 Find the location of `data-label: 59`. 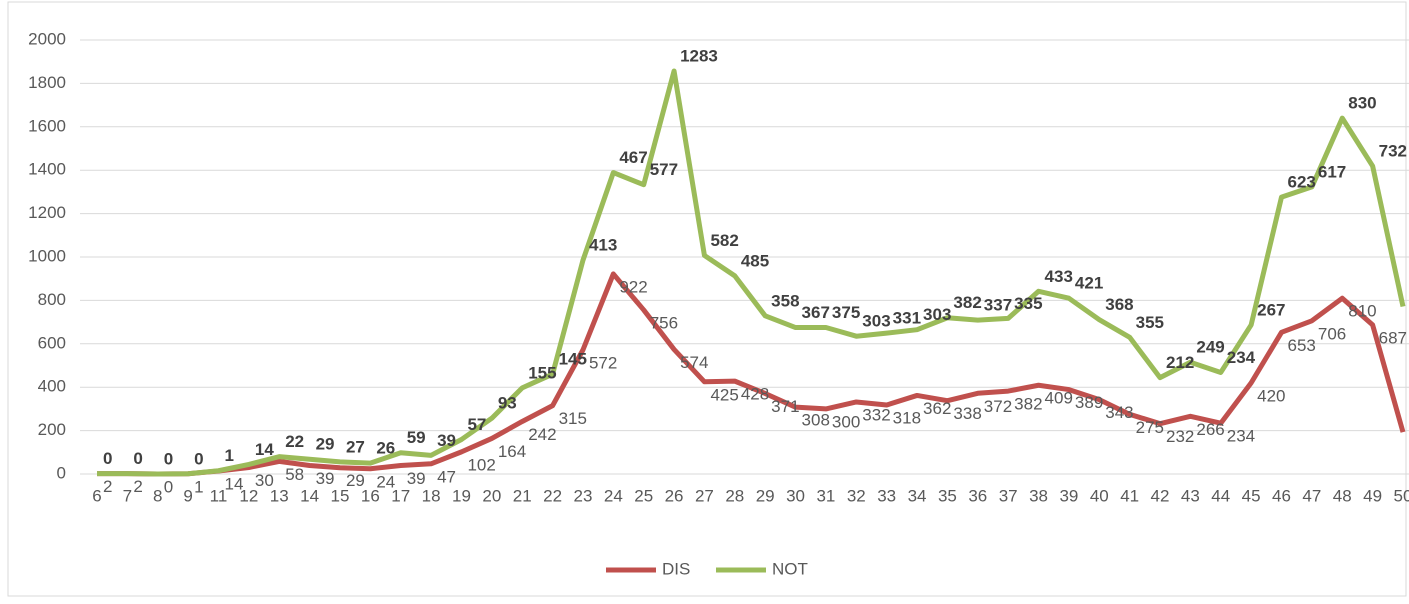

data-label: 59 is located at coordinates (416, 437).